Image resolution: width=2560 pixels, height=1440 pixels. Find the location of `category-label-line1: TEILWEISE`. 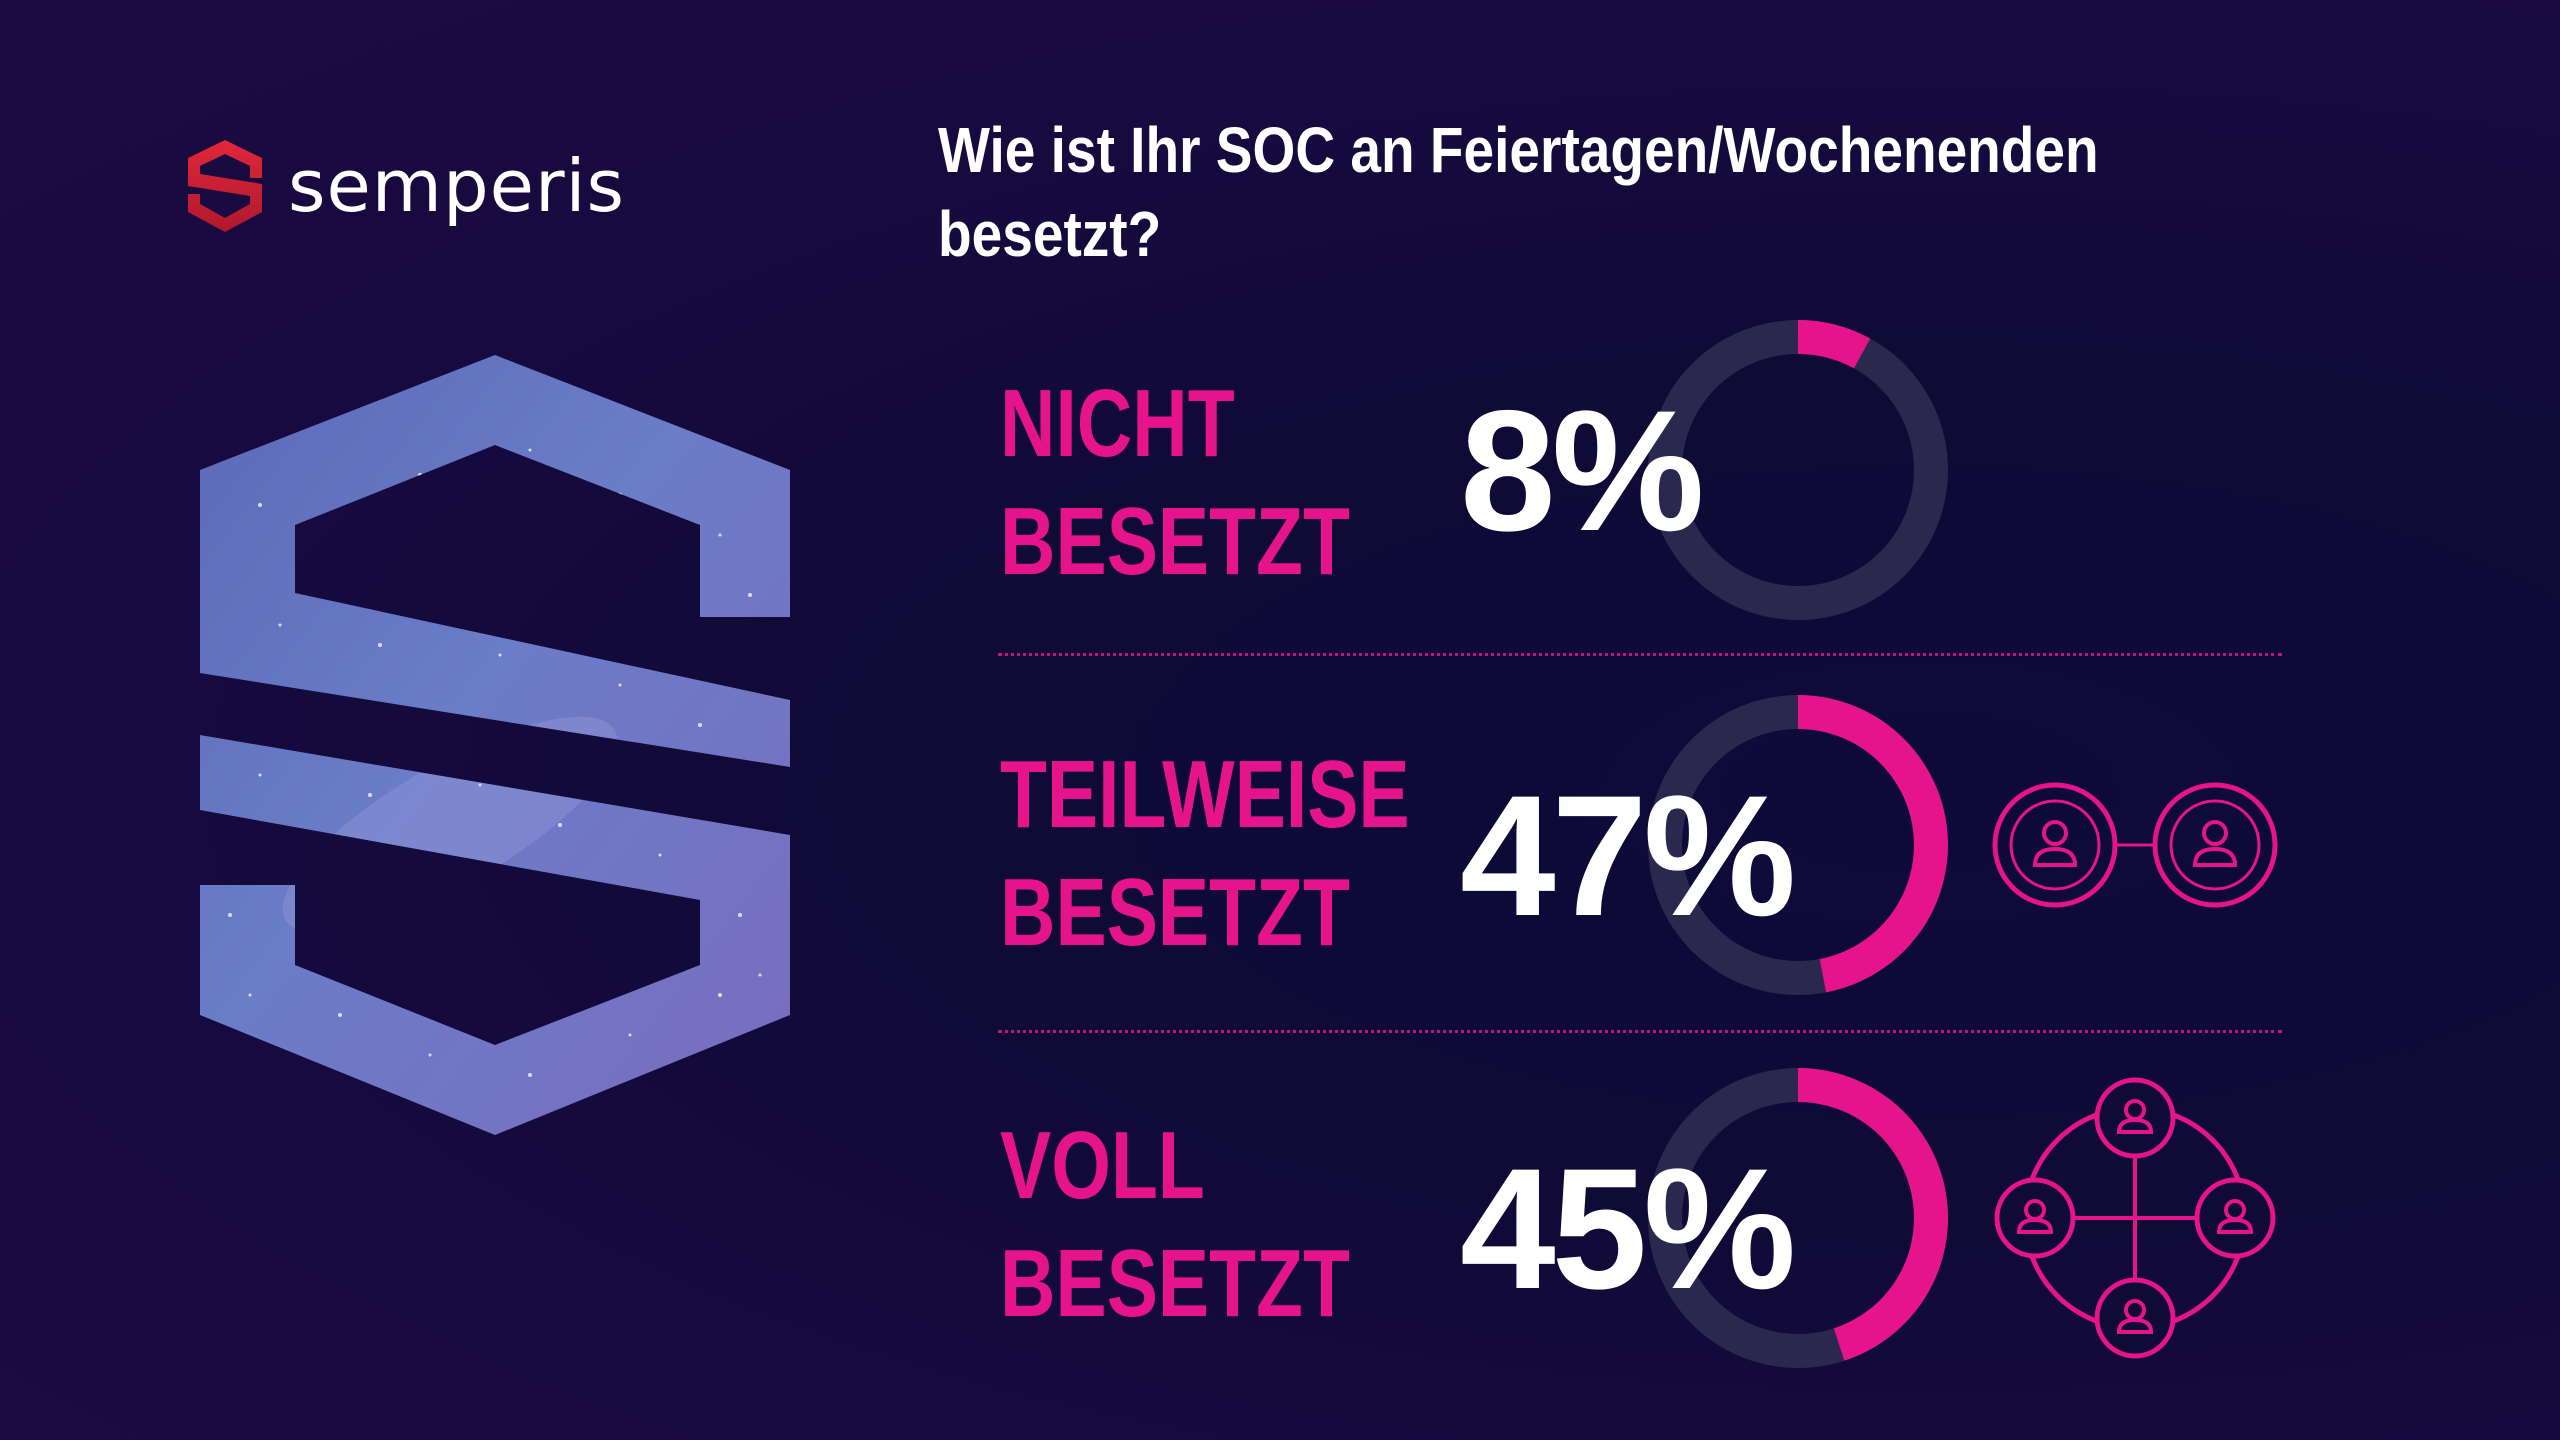

category-label-line1: TEILWEISE is located at coordinates (1205, 794).